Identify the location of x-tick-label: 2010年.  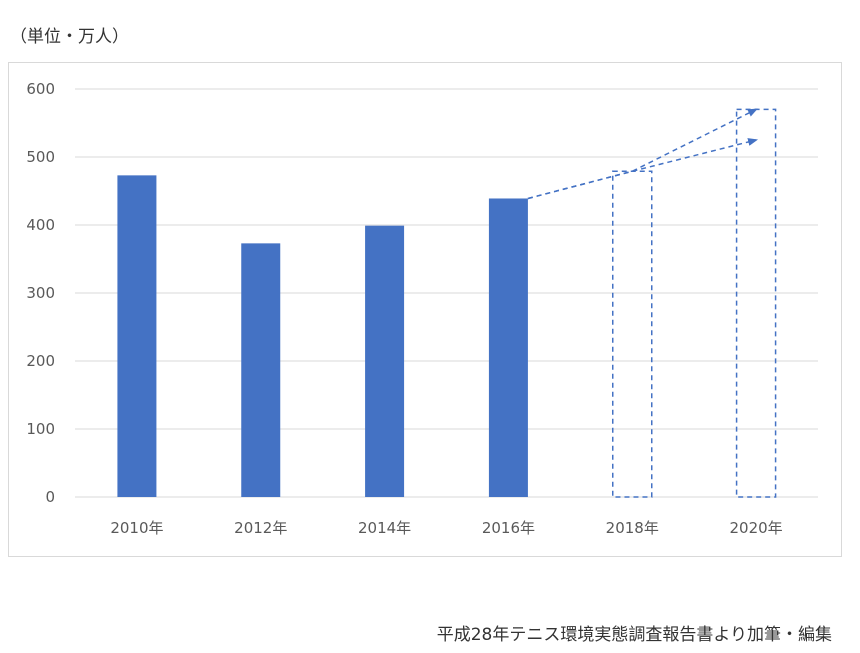
(136, 528).